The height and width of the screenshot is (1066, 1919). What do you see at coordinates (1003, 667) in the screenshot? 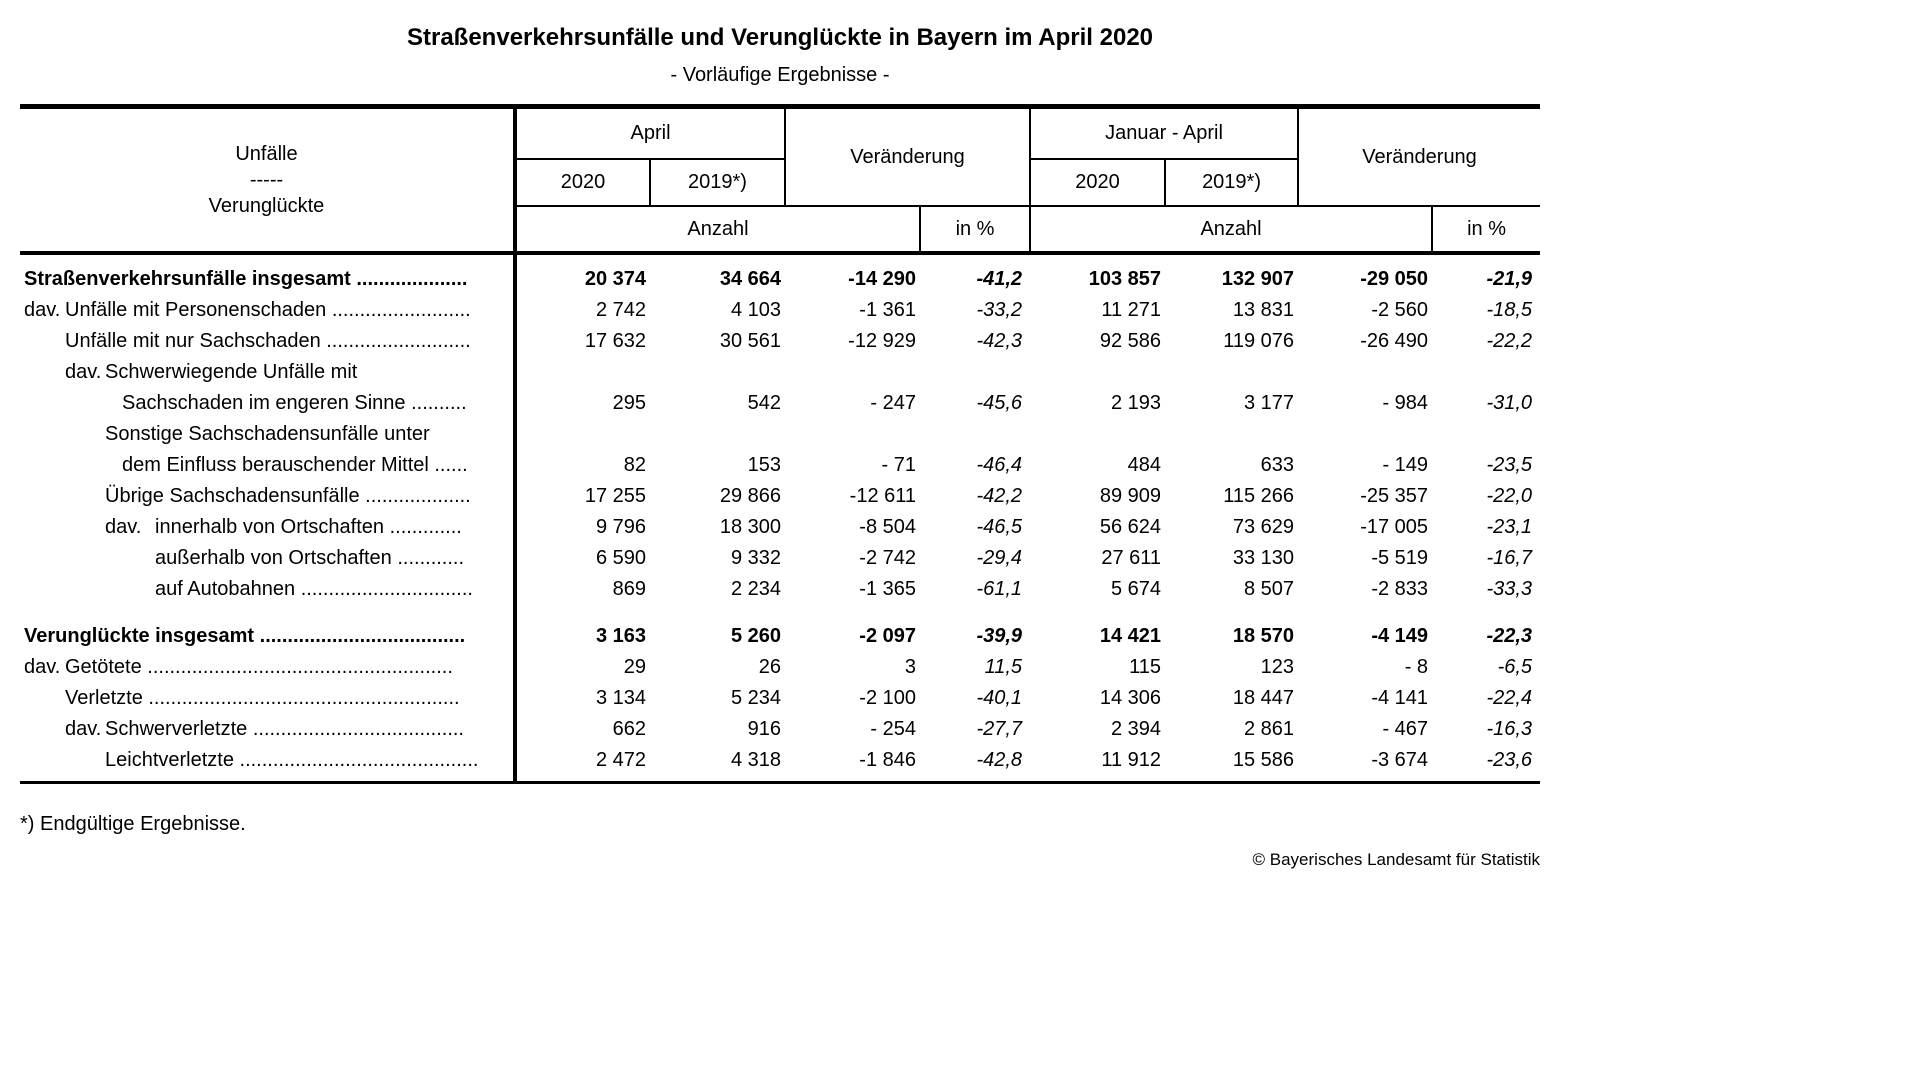
I see `value-cell: 11,5` at bounding box center [1003, 667].